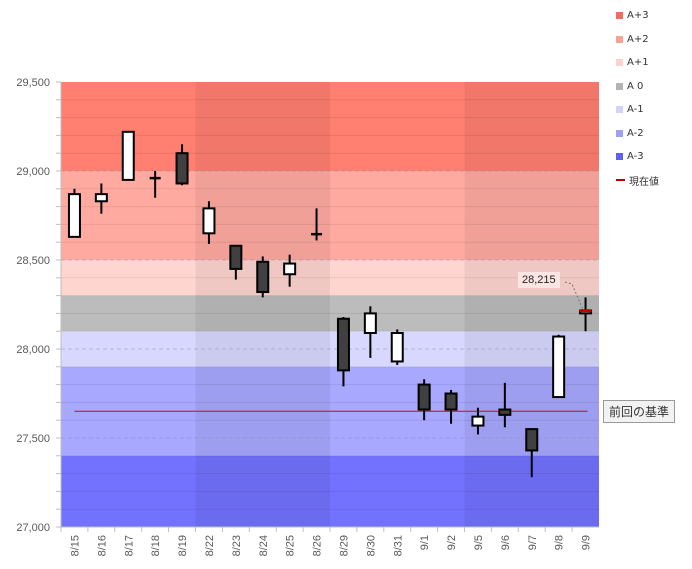  Describe the element at coordinates (129, 545) in the screenshot. I see `x-tick-label: 8/17` at that location.